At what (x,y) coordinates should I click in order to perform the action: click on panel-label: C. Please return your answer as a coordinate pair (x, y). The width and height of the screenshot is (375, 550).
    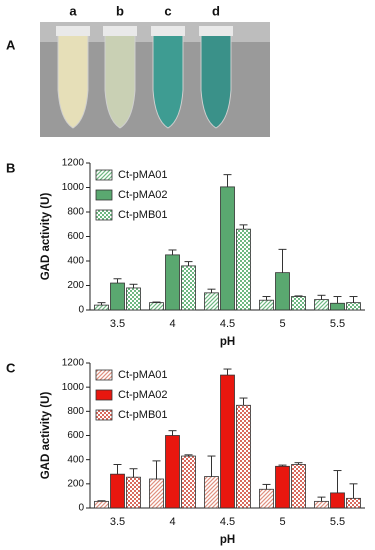
    Looking at the image, I should click on (11, 367).